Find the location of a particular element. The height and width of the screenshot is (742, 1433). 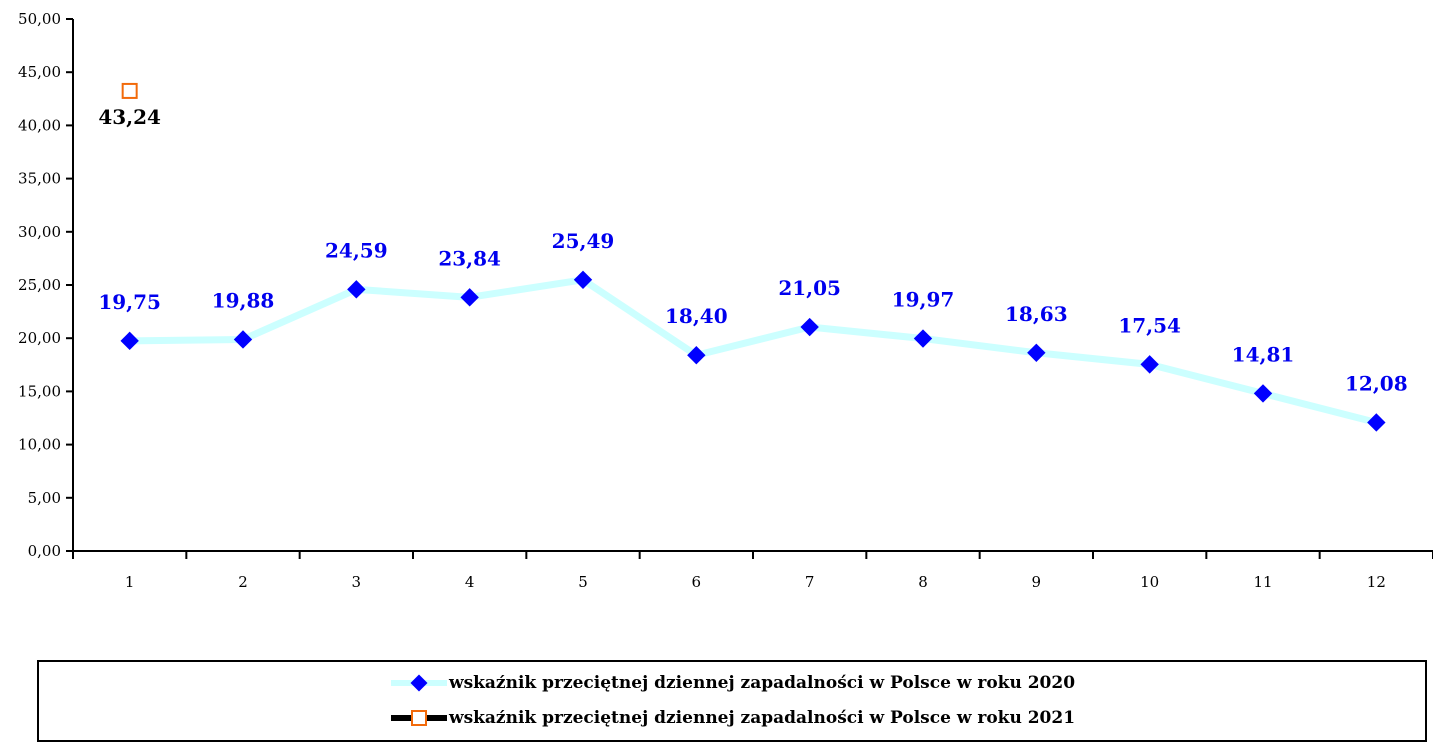

series-2020-data-label: 21,05 is located at coordinates (809, 288).